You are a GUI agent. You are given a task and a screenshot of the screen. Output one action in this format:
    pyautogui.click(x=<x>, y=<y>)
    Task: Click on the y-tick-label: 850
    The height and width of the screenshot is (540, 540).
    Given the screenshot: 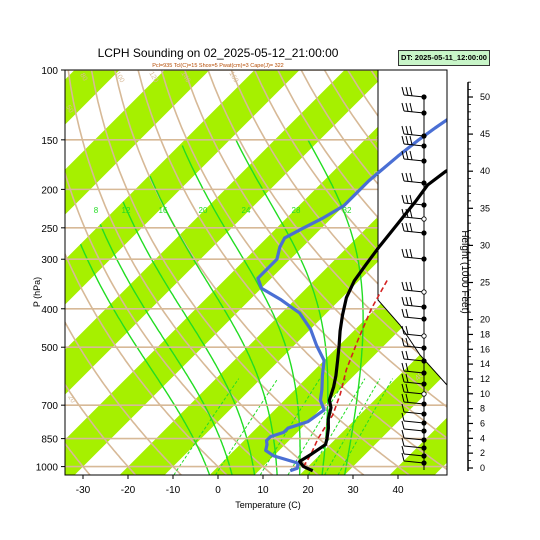 What is the action you would take?
    pyautogui.click(x=49, y=440)
    